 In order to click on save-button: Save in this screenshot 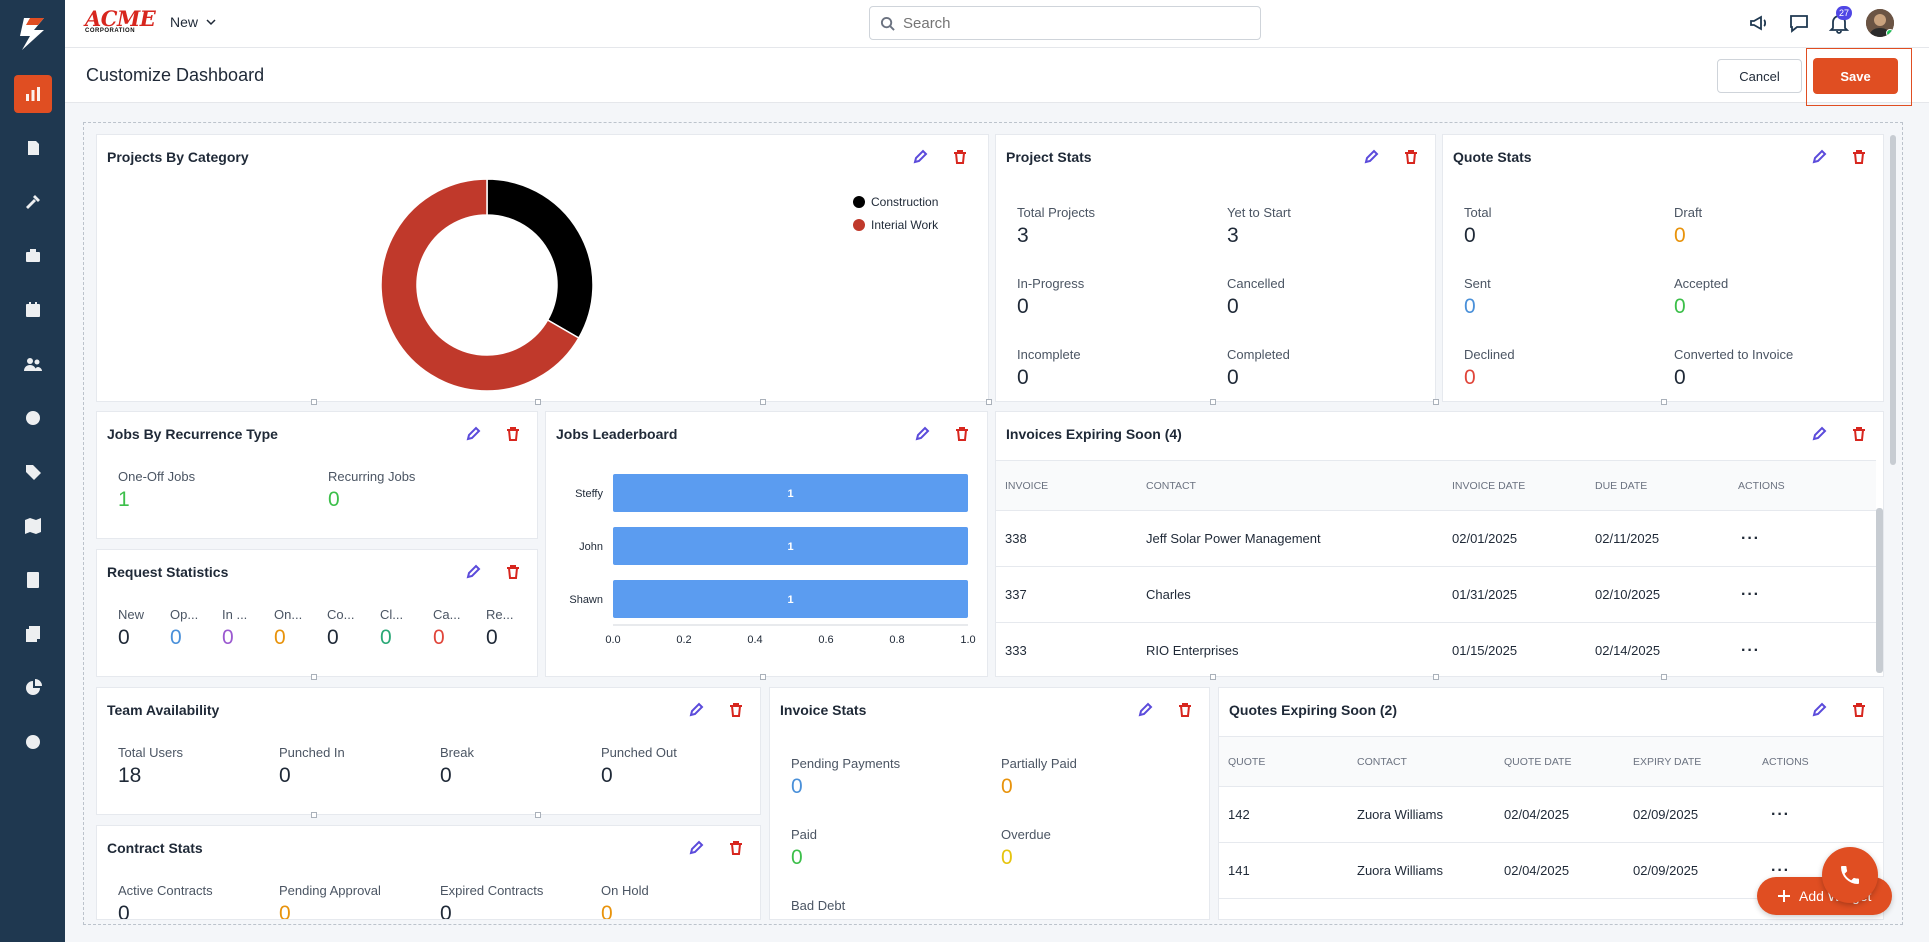, I will do `click(1855, 76)`.